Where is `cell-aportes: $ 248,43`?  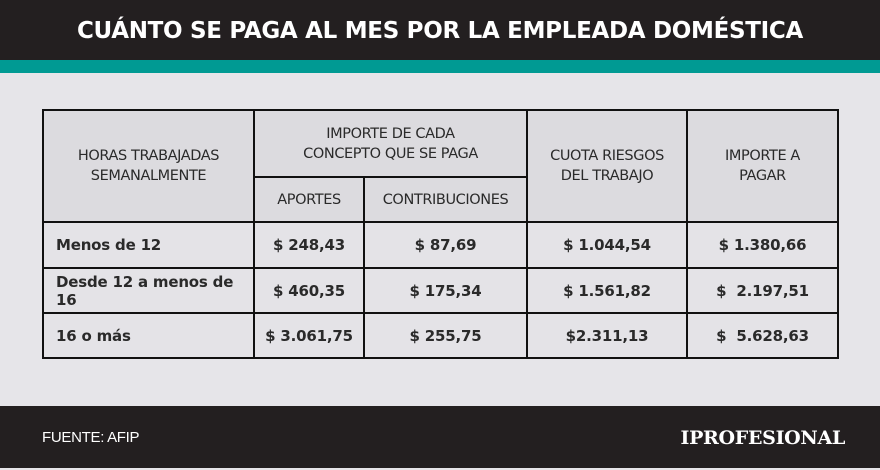 cell-aportes: $ 248,43 is located at coordinates (309, 245).